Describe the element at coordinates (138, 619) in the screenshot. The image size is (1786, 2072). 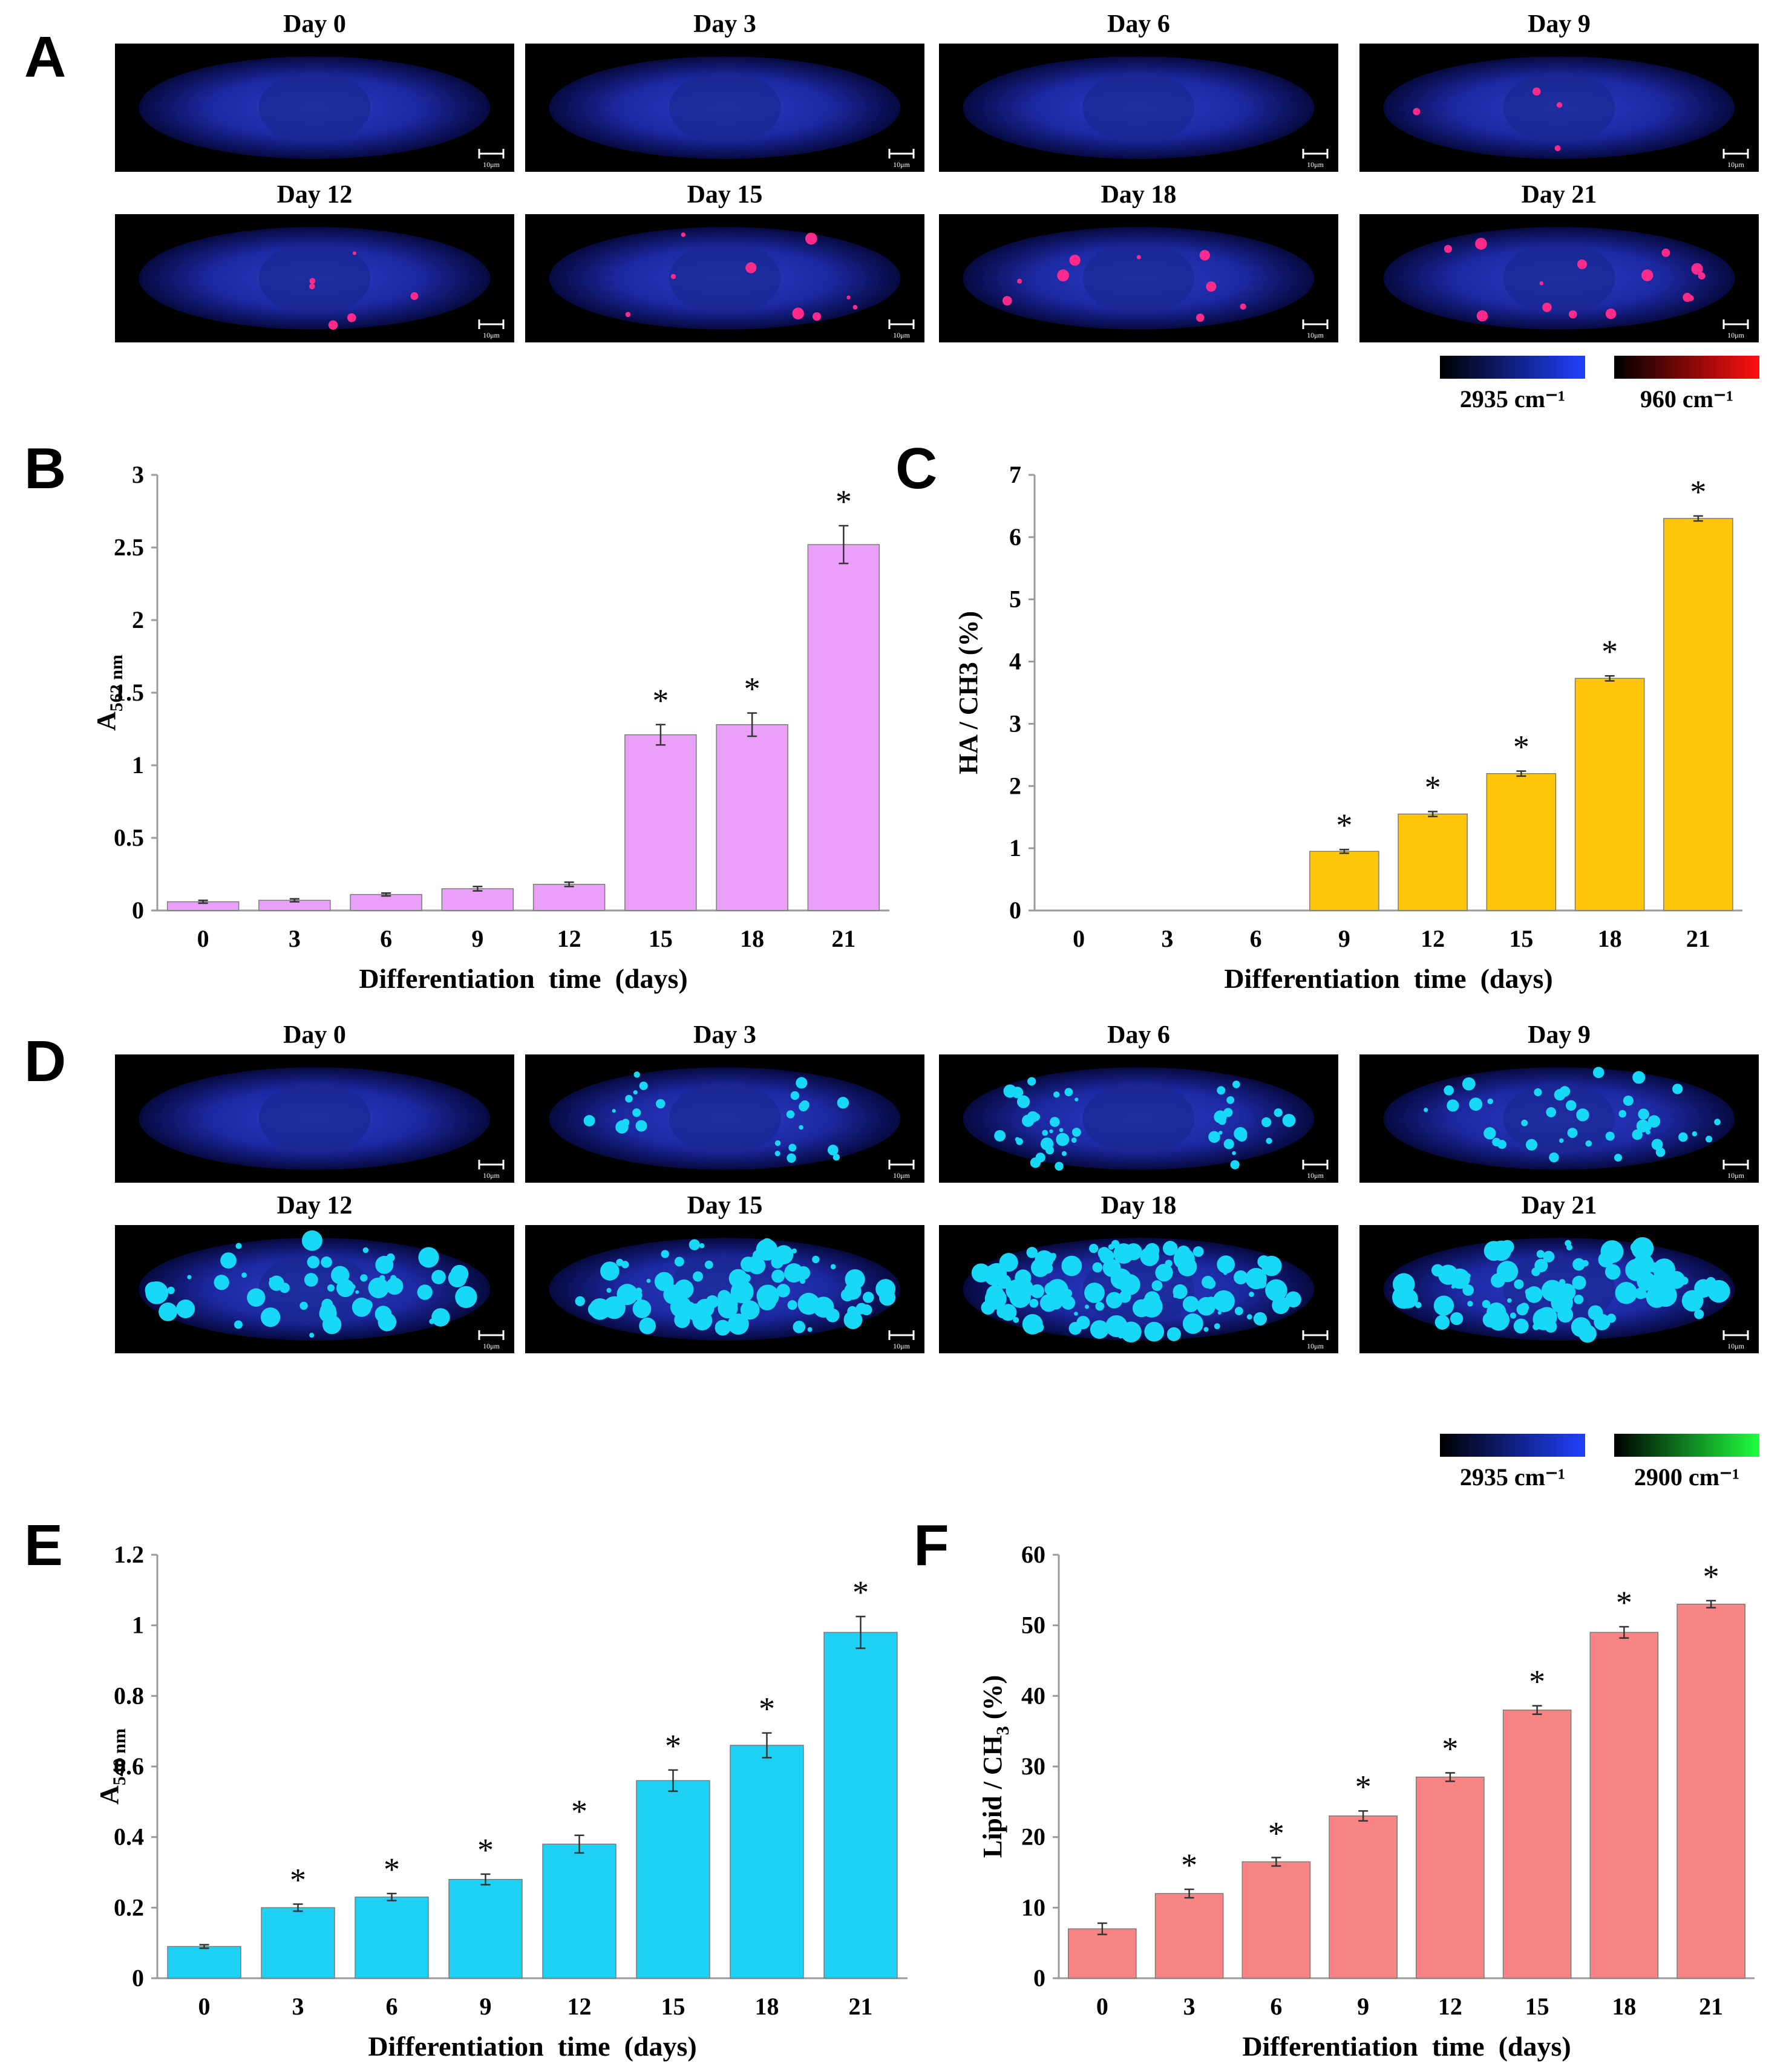
I see `y-tick-label: 2` at that location.